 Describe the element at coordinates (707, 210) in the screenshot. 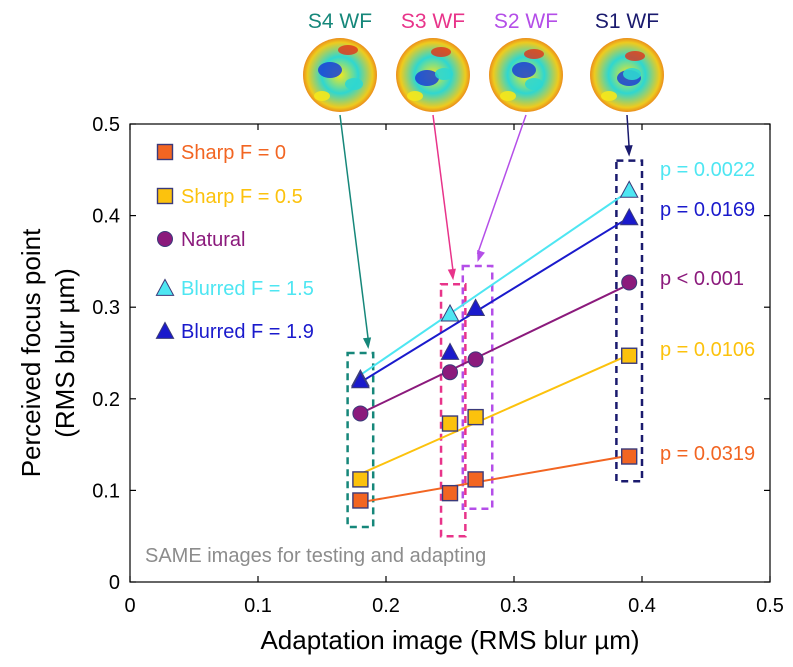

I see `p-value-label: p = 0.0169` at that location.